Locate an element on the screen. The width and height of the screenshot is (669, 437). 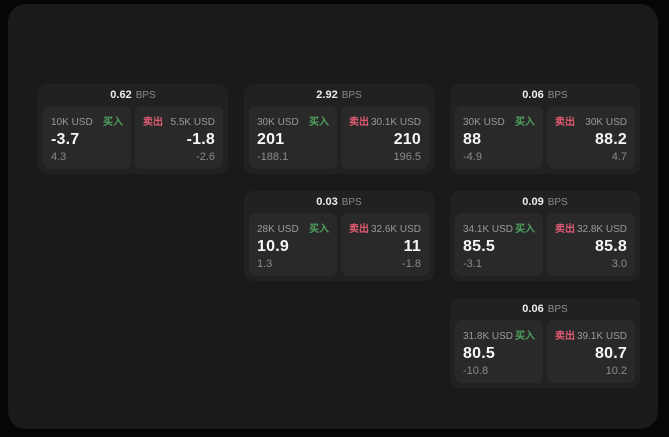
sell-size: 32.6K USD is located at coordinates (395, 229).